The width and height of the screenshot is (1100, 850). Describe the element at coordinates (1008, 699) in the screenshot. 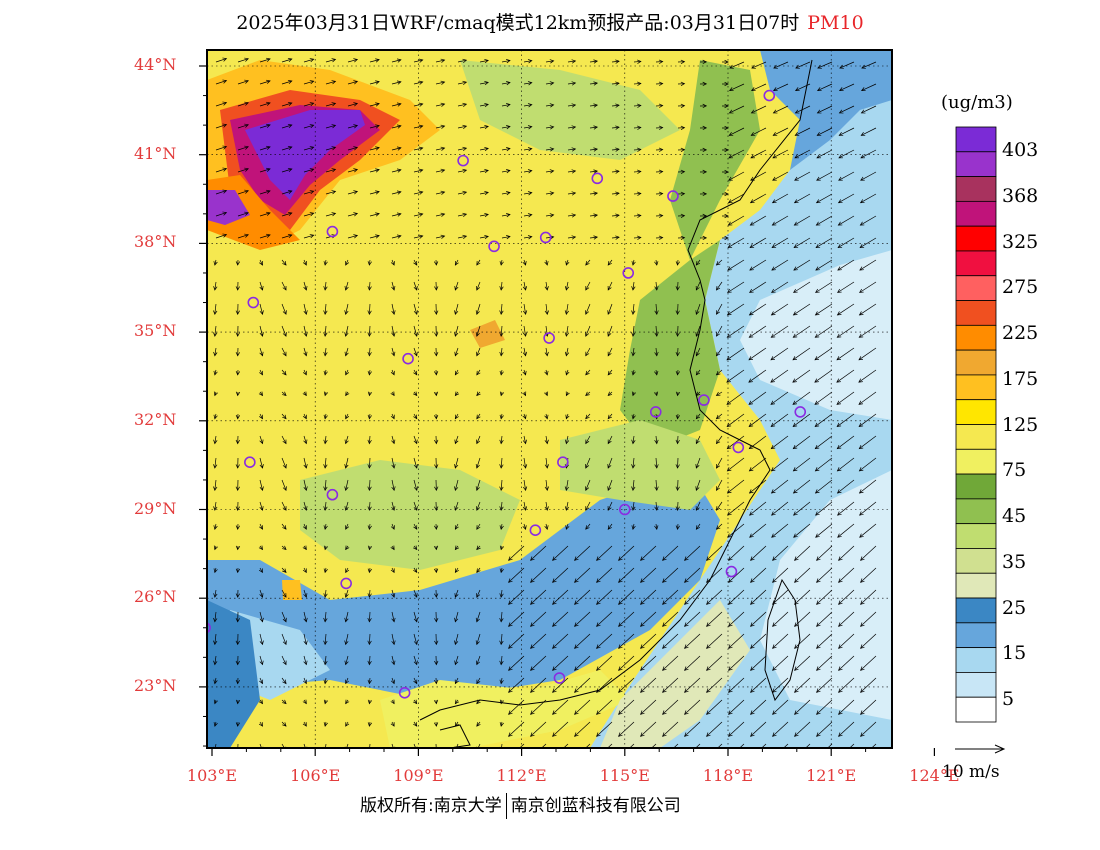

I see `colorbar-label: 5` at that location.